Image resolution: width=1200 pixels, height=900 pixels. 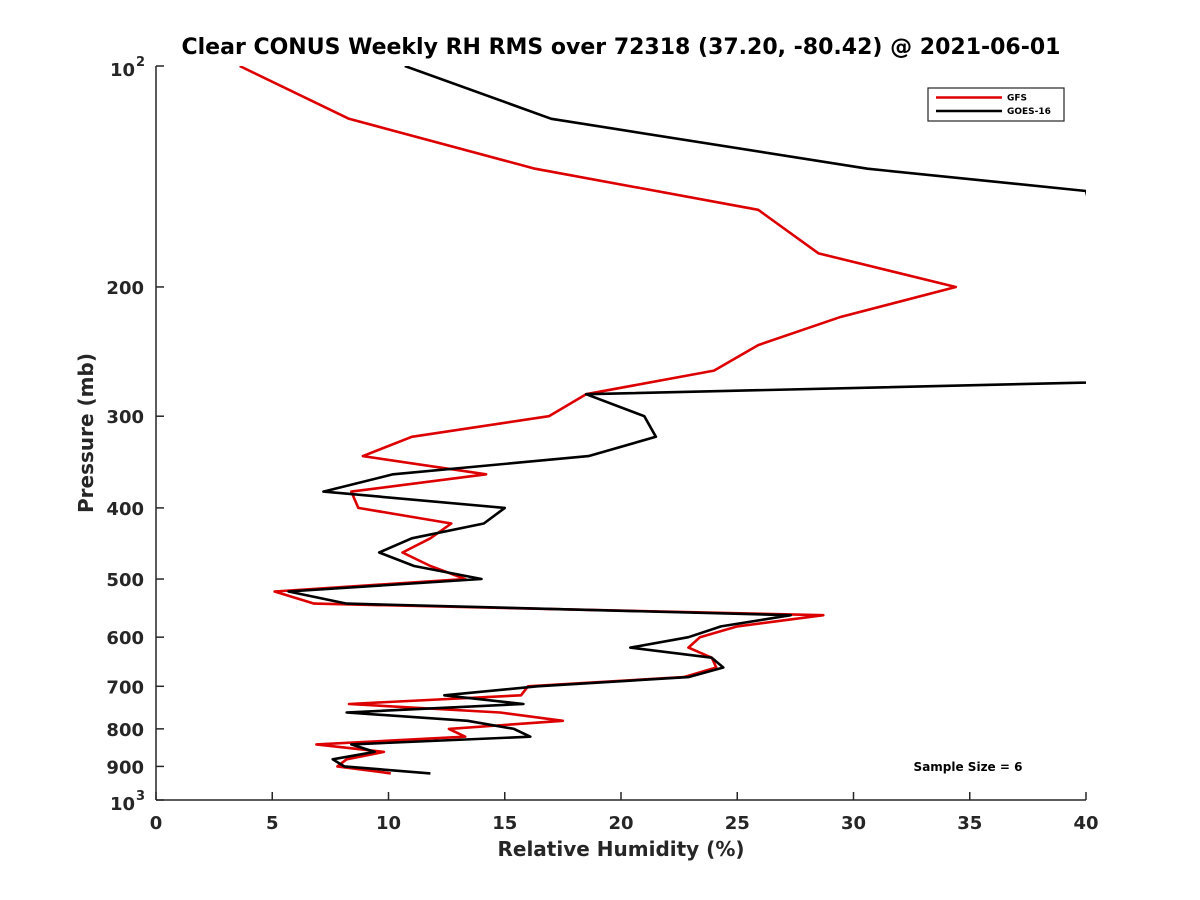 What do you see at coordinates (125, 417) in the screenshot?
I see `y-tick-label: 300` at bounding box center [125, 417].